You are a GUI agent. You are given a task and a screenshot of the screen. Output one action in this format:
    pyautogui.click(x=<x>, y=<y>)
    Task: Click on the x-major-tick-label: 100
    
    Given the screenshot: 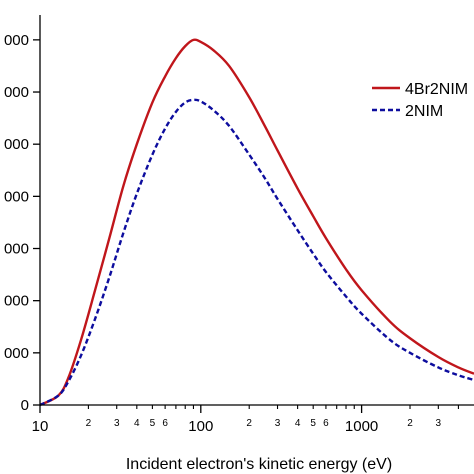 What is the action you would take?
    pyautogui.click(x=200, y=426)
    